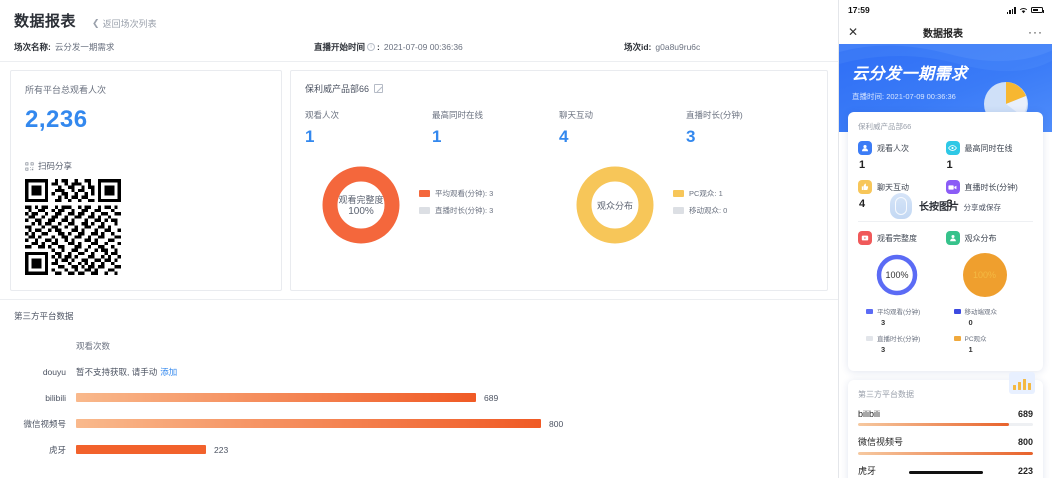 This screenshot has width=1052, height=478. I want to click on qr-small-icon, so click(29, 166).